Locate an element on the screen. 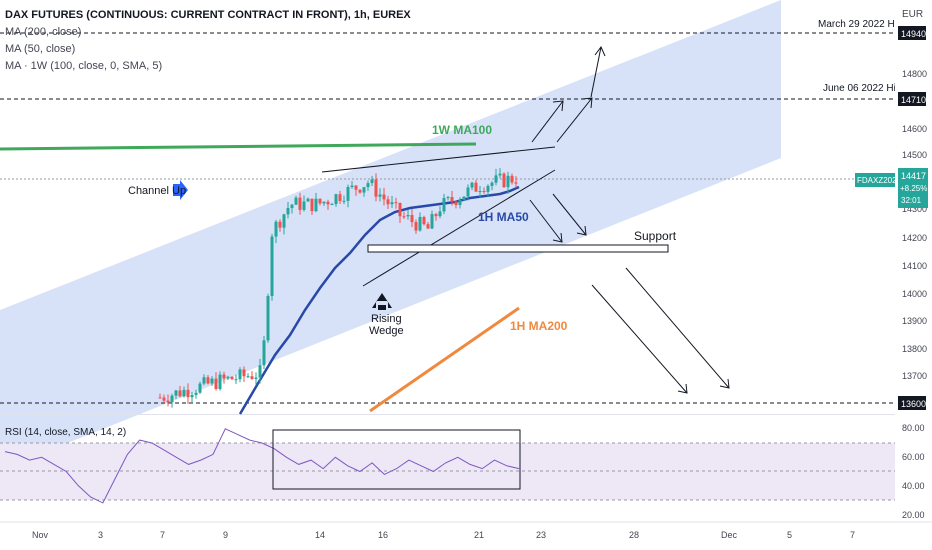 The width and height of the screenshot is (932, 550). ma-1h-200-line is located at coordinates (444, 359).